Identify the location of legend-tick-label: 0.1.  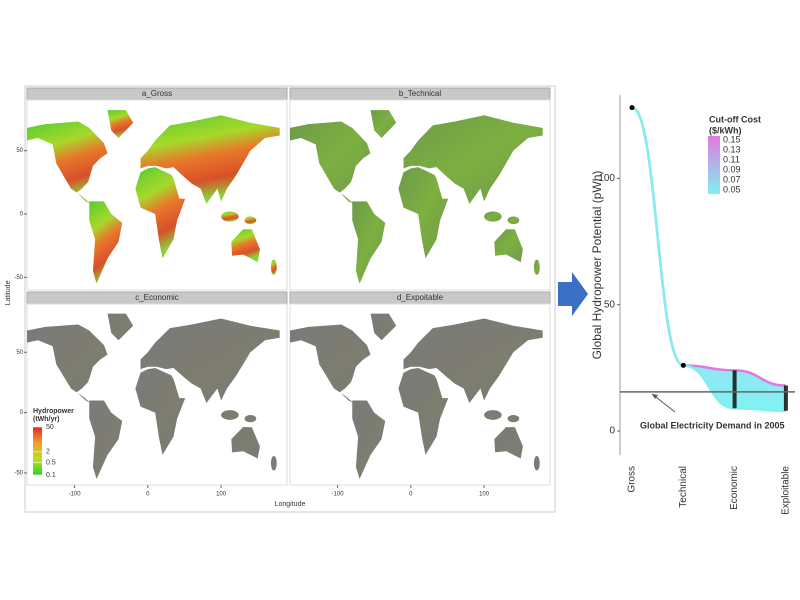
(51, 475).